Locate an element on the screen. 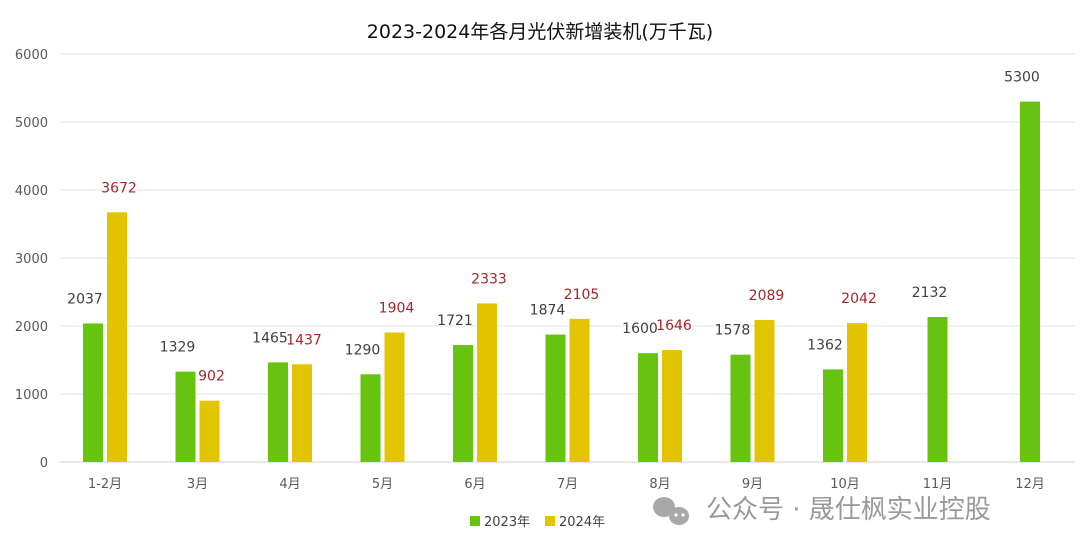 Image resolution: width=1080 pixels, height=552 pixels. x-tick-label: 10月 is located at coordinates (845, 484).